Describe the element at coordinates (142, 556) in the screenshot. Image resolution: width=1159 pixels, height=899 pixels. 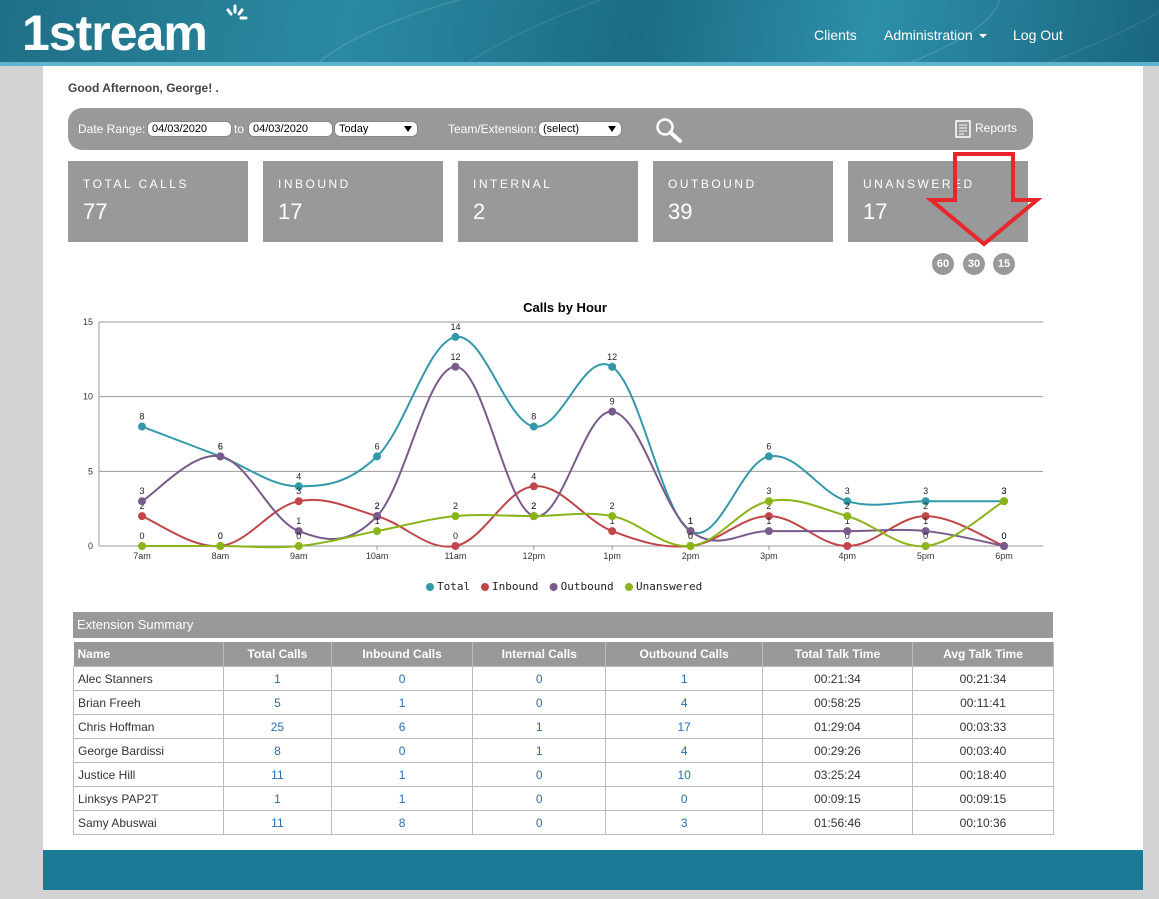
I see `x-tick-label: 7am` at that location.